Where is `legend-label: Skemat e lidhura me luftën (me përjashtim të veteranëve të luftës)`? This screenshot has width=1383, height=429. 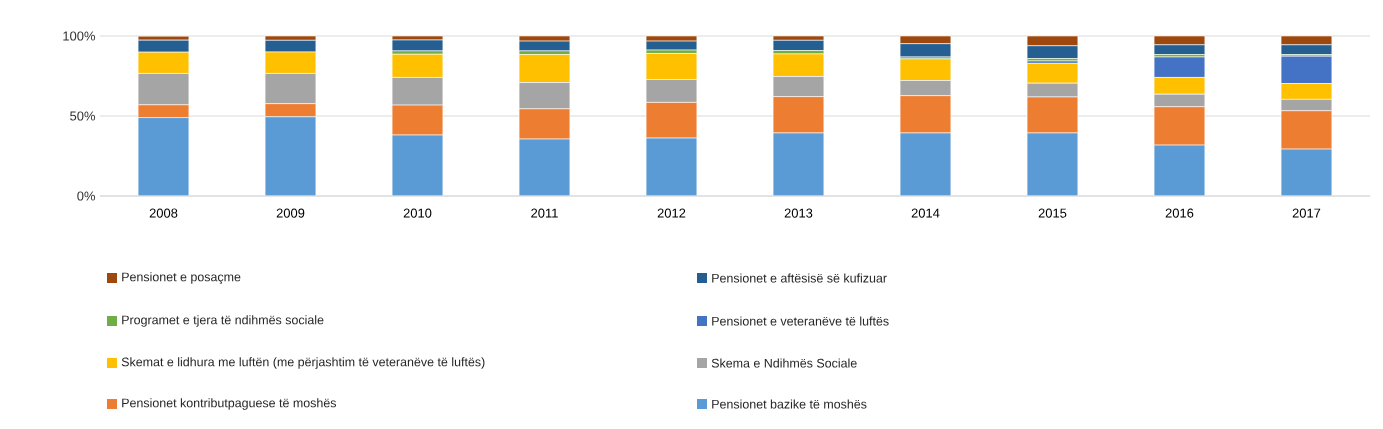
legend-label: Skemat e lidhura me luftën (me përjashtim të veteranëve të luftës) is located at coordinates (303, 363).